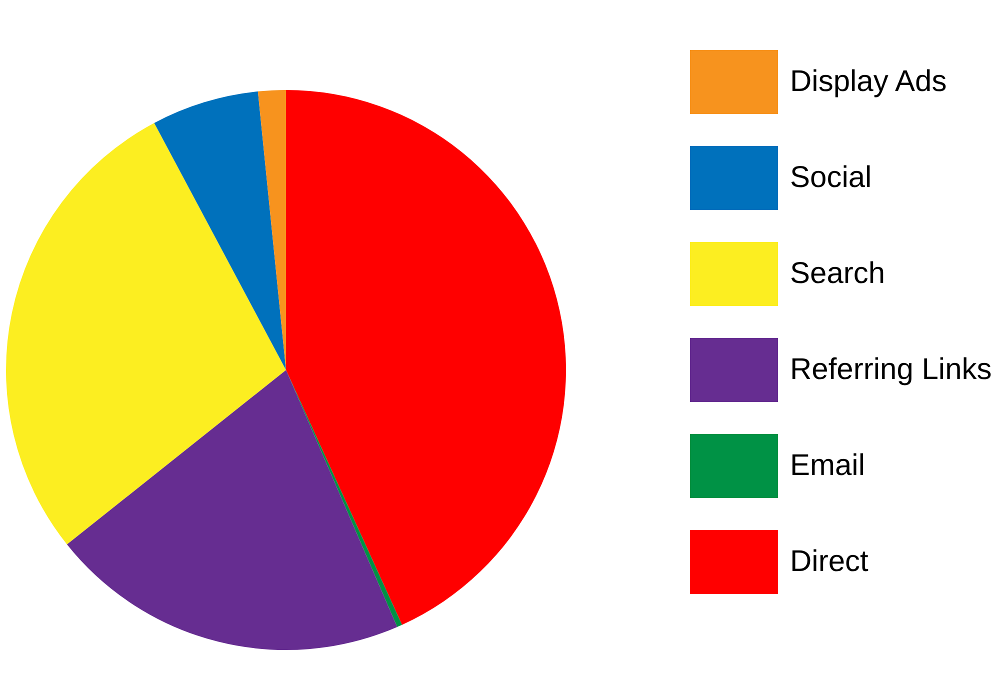 This screenshot has width=1000, height=700. What do you see at coordinates (831, 178) in the screenshot?
I see `legend-label: Social` at bounding box center [831, 178].